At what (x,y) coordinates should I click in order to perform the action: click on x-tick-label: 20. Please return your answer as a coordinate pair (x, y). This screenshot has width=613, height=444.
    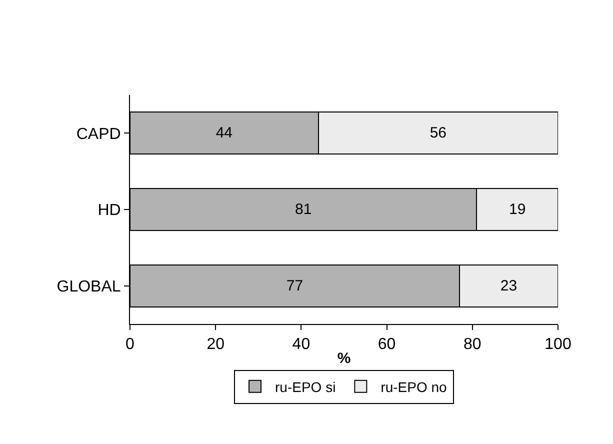
    Looking at the image, I should click on (215, 345).